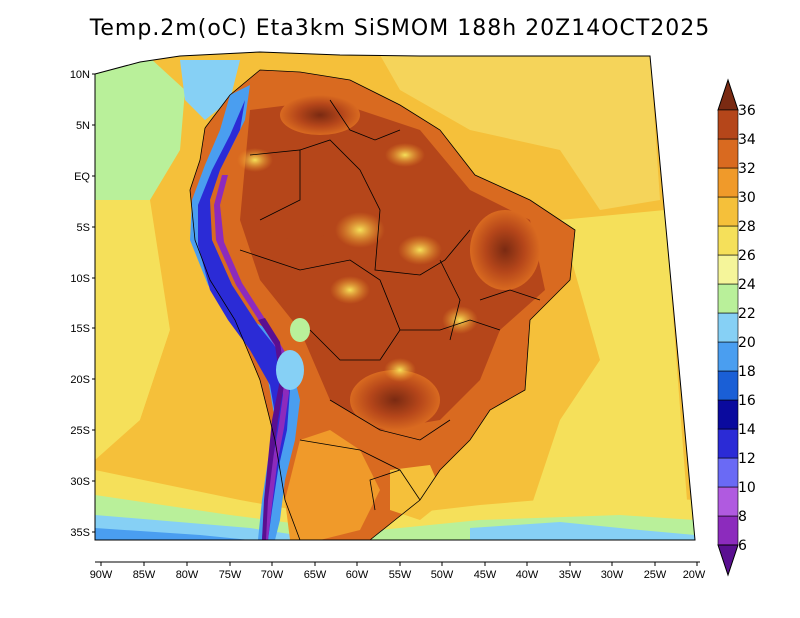  What do you see at coordinates (747, 459) in the screenshot?
I see `colorbar-label: 12` at bounding box center [747, 459].